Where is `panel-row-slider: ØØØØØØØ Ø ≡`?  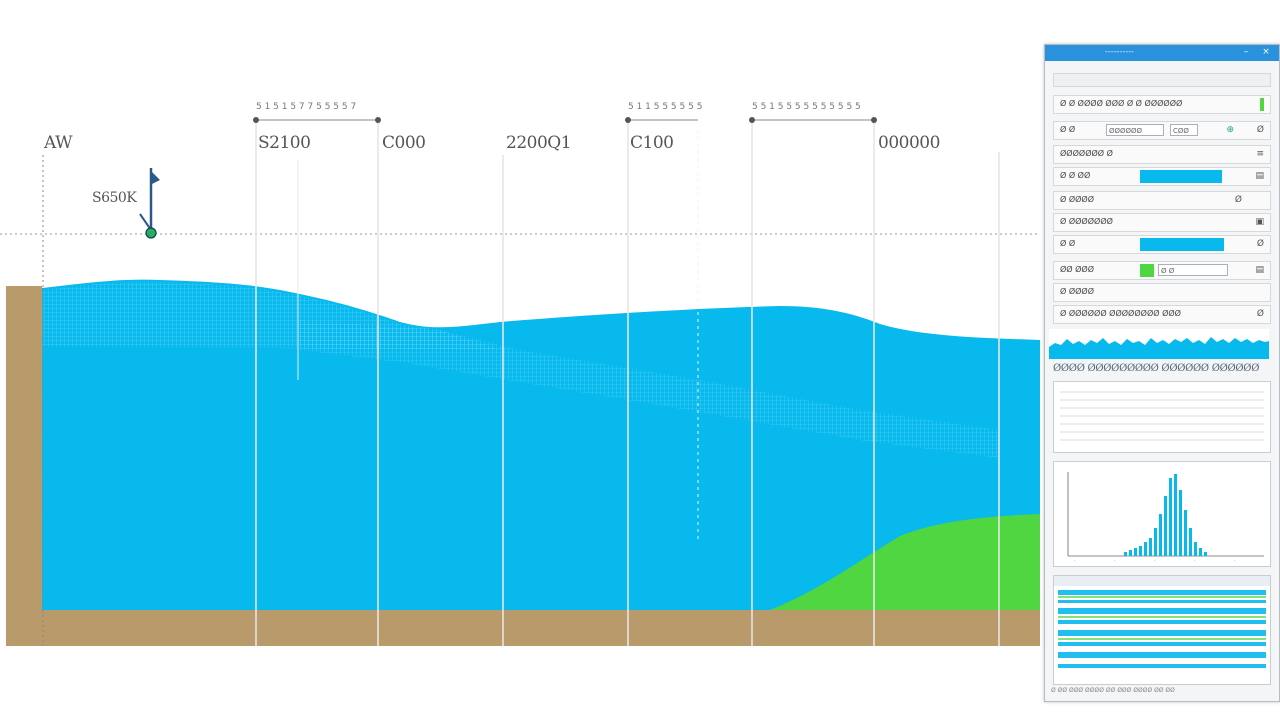
panel-row-slider: ØØØØØØØ Ø ≡ is located at coordinates (1162, 154).